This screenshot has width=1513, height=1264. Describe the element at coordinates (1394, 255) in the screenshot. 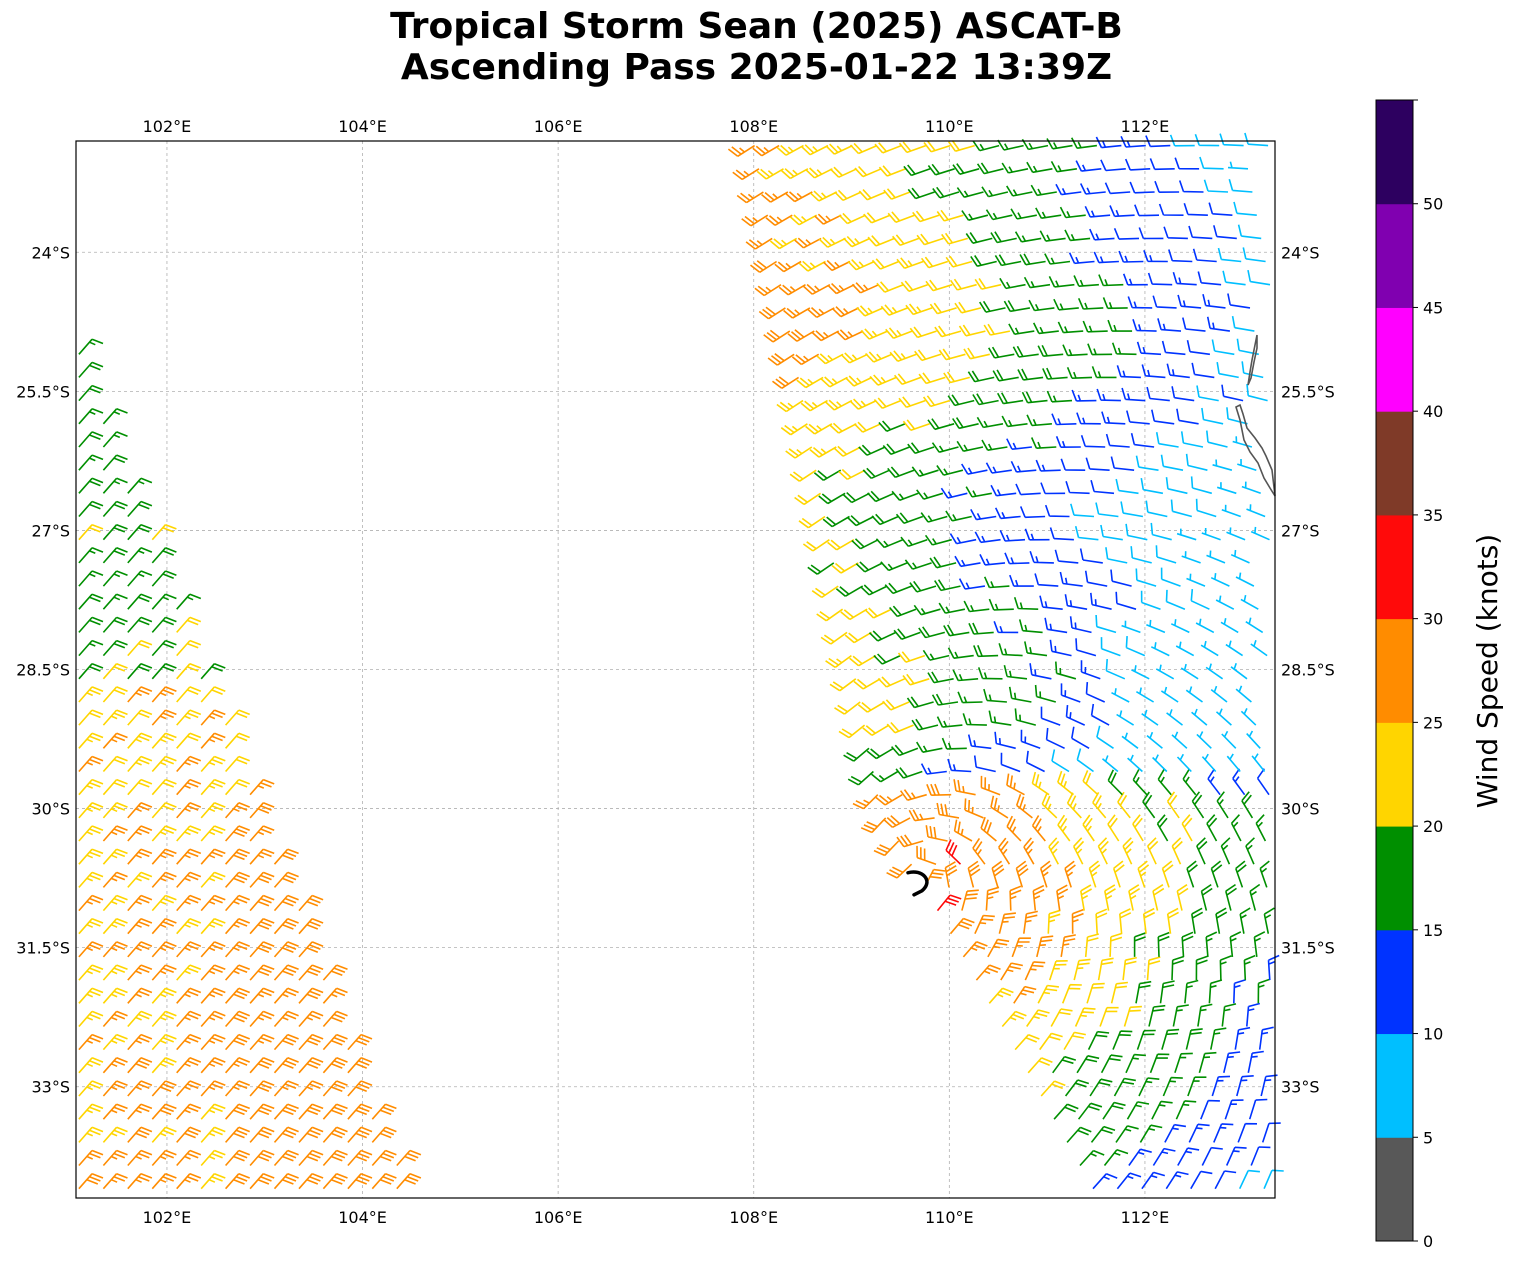

I see `colorbar-segment` at that location.